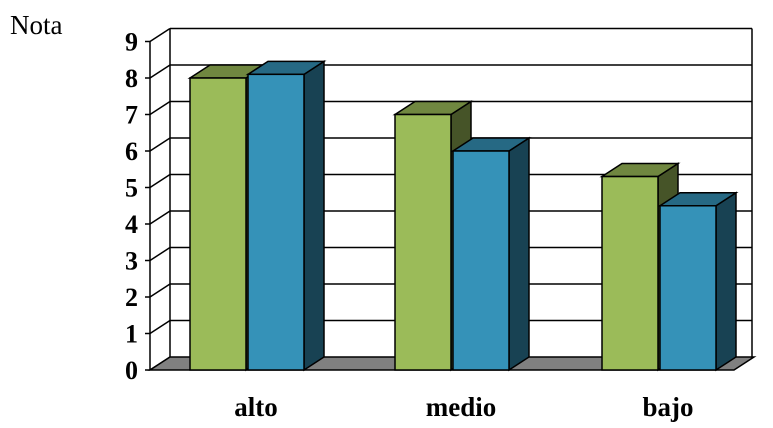 The image size is (773, 428). What do you see at coordinates (131, 151) in the screenshot?
I see `y-tick-label: 6` at bounding box center [131, 151].